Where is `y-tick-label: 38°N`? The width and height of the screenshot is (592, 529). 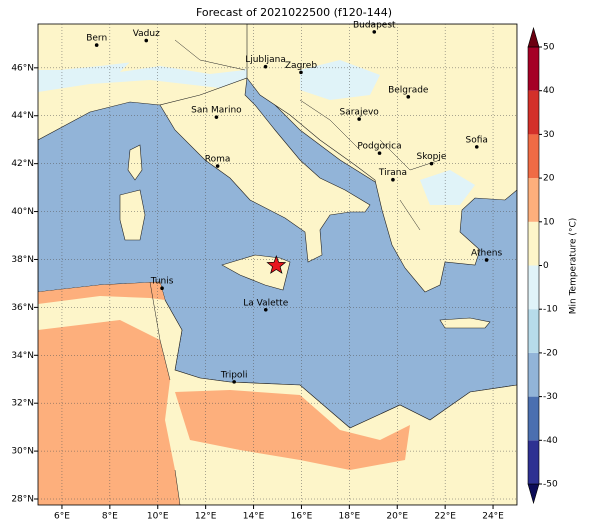 y-tick-label: 38°N is located at coordinates (22, 260).